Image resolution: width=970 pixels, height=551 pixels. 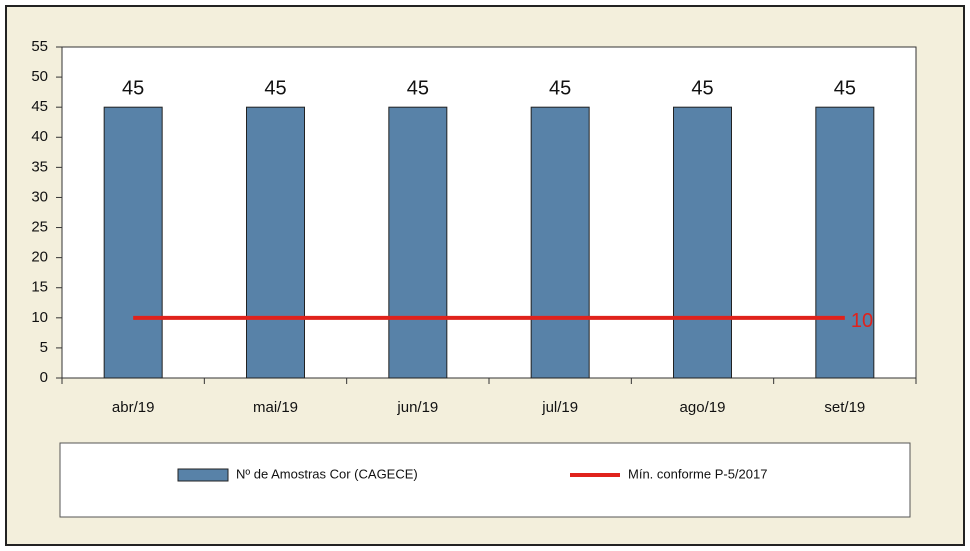 I want to click on x-tick-label: jul/19, so click(x=559, y=407).